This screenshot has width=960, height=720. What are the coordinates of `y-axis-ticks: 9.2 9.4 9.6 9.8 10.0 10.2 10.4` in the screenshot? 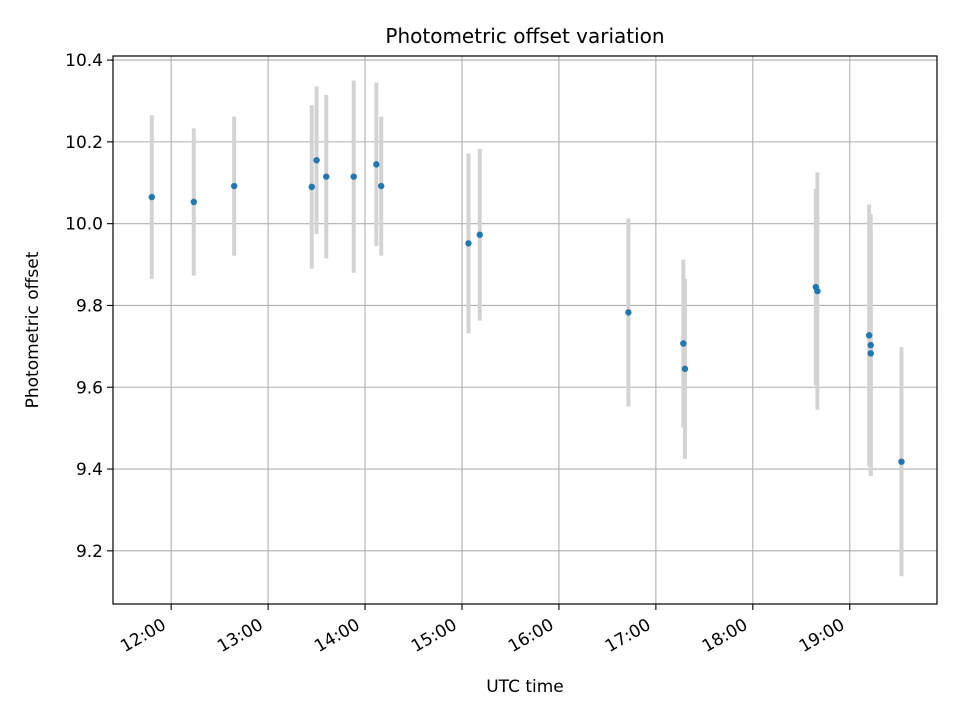 It's located at (89, 306).